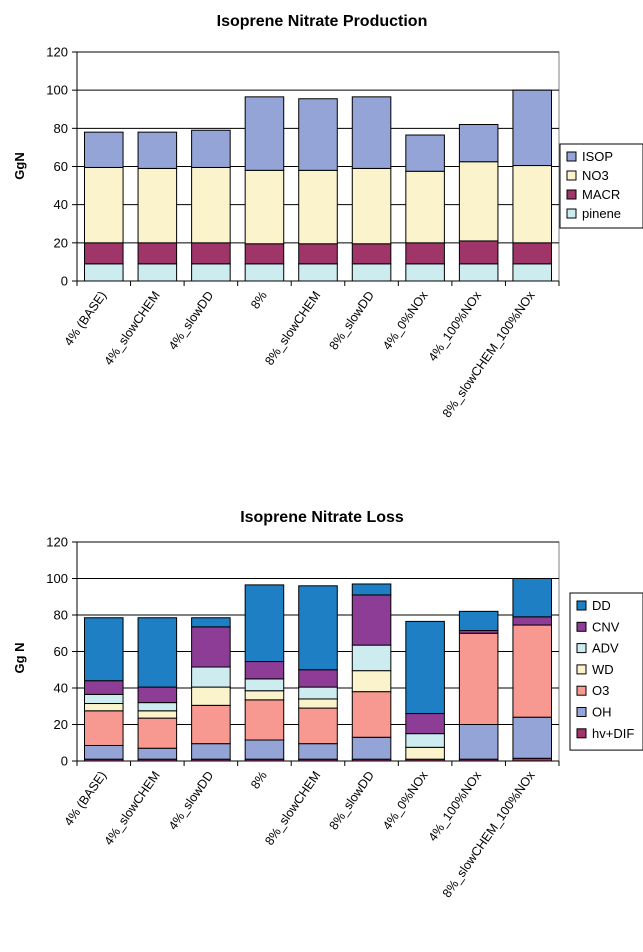 This screenshot has width=643, height=952. Describe the element at coordinates (425, 753) in the screenshot. I see `bar-segment-wd-4-0-nox` at that location.